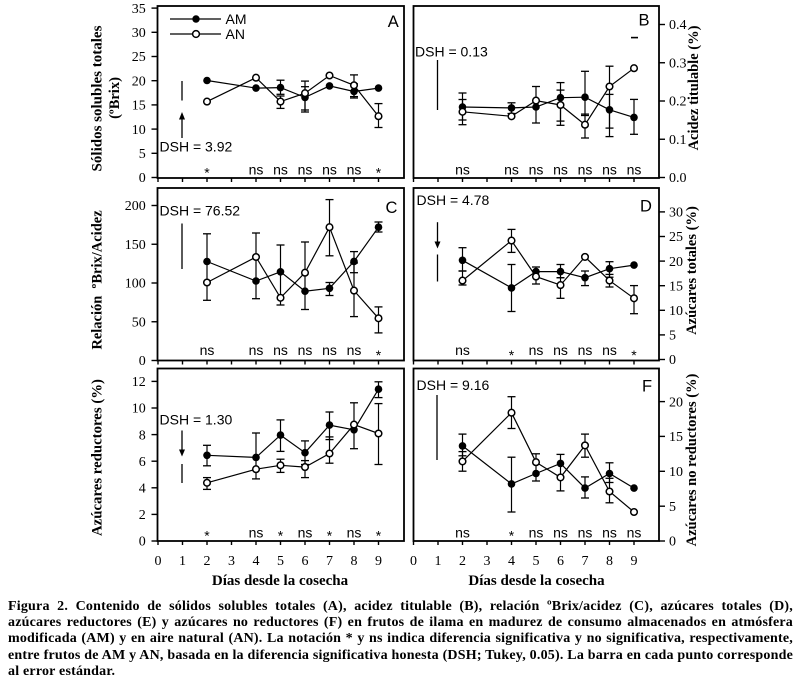  What do you see at coordinates (692, 459) in the screenshot?
I see `svg-text: Azúcares no reductores (%)` at bounding box center [692, 459].